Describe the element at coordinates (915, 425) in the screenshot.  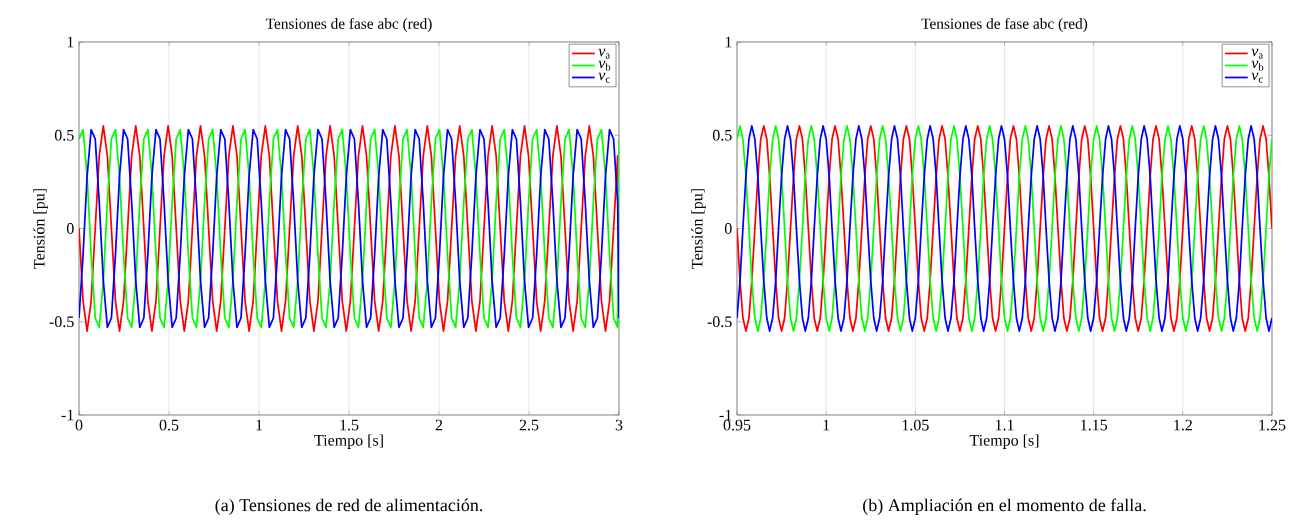
I see `x-tick-label: 1.05` at that location.